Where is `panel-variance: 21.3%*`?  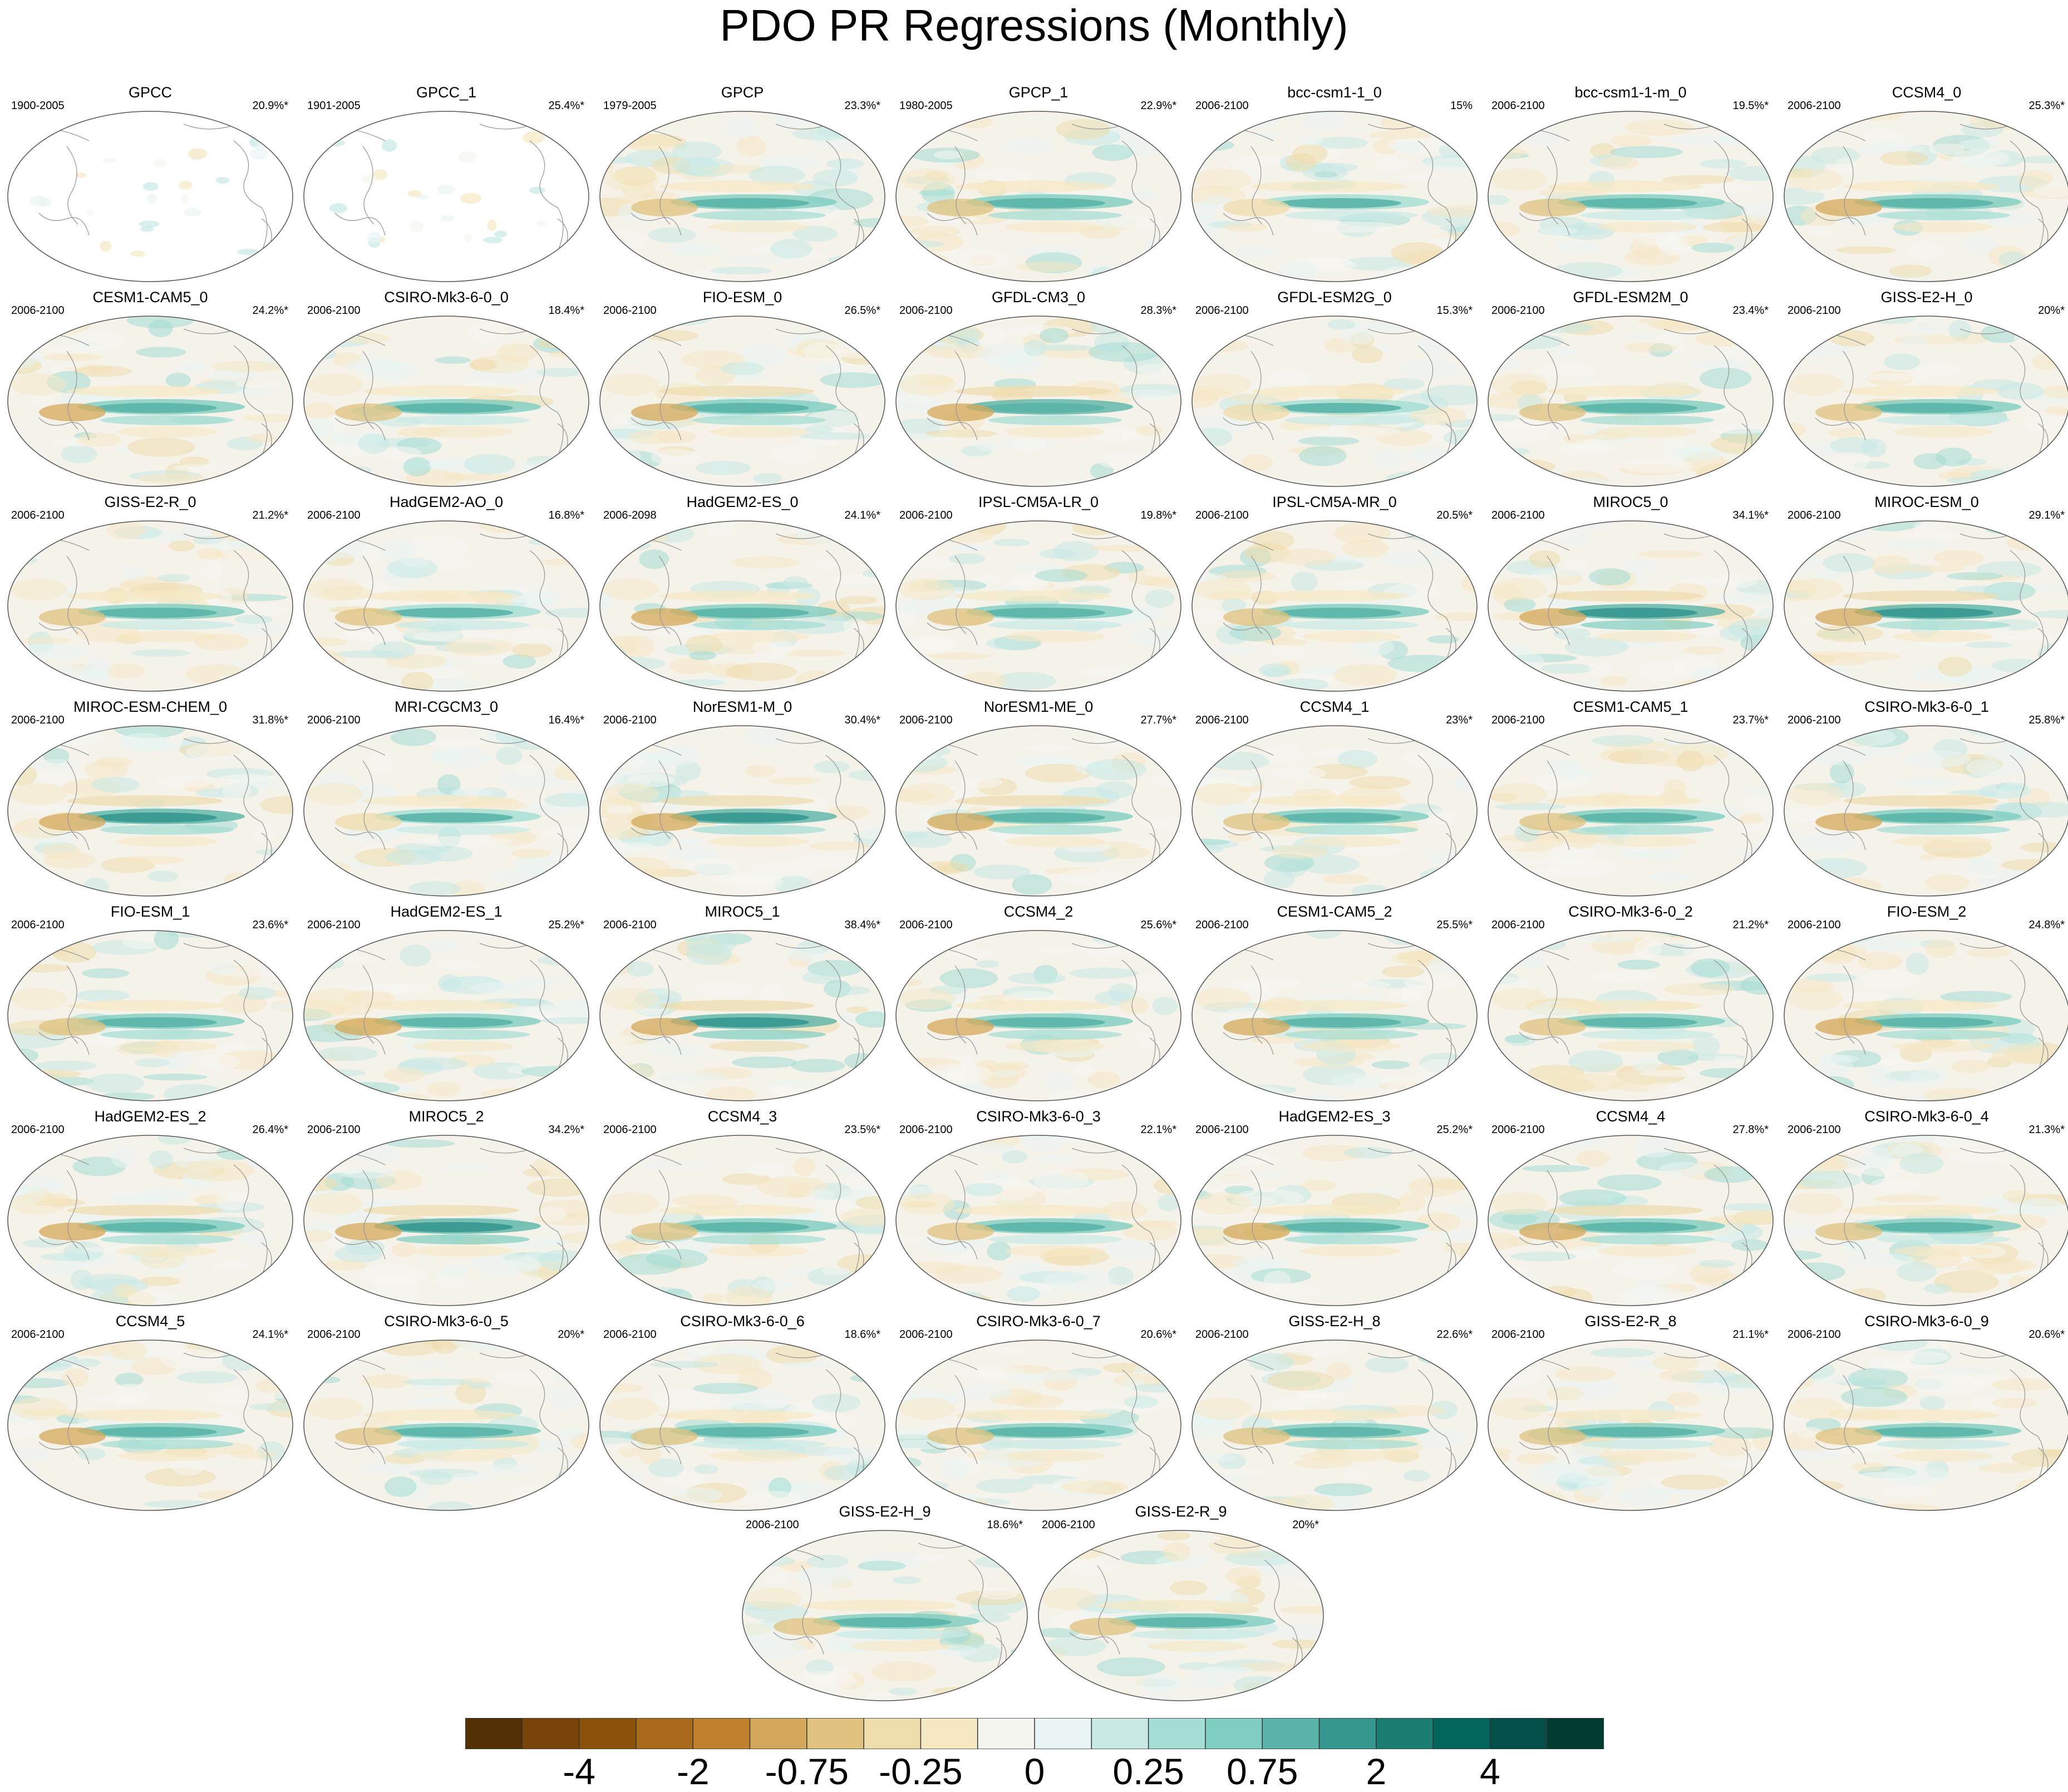
panel-variance: 21.3%* is located at coordinates (2046, 1130).